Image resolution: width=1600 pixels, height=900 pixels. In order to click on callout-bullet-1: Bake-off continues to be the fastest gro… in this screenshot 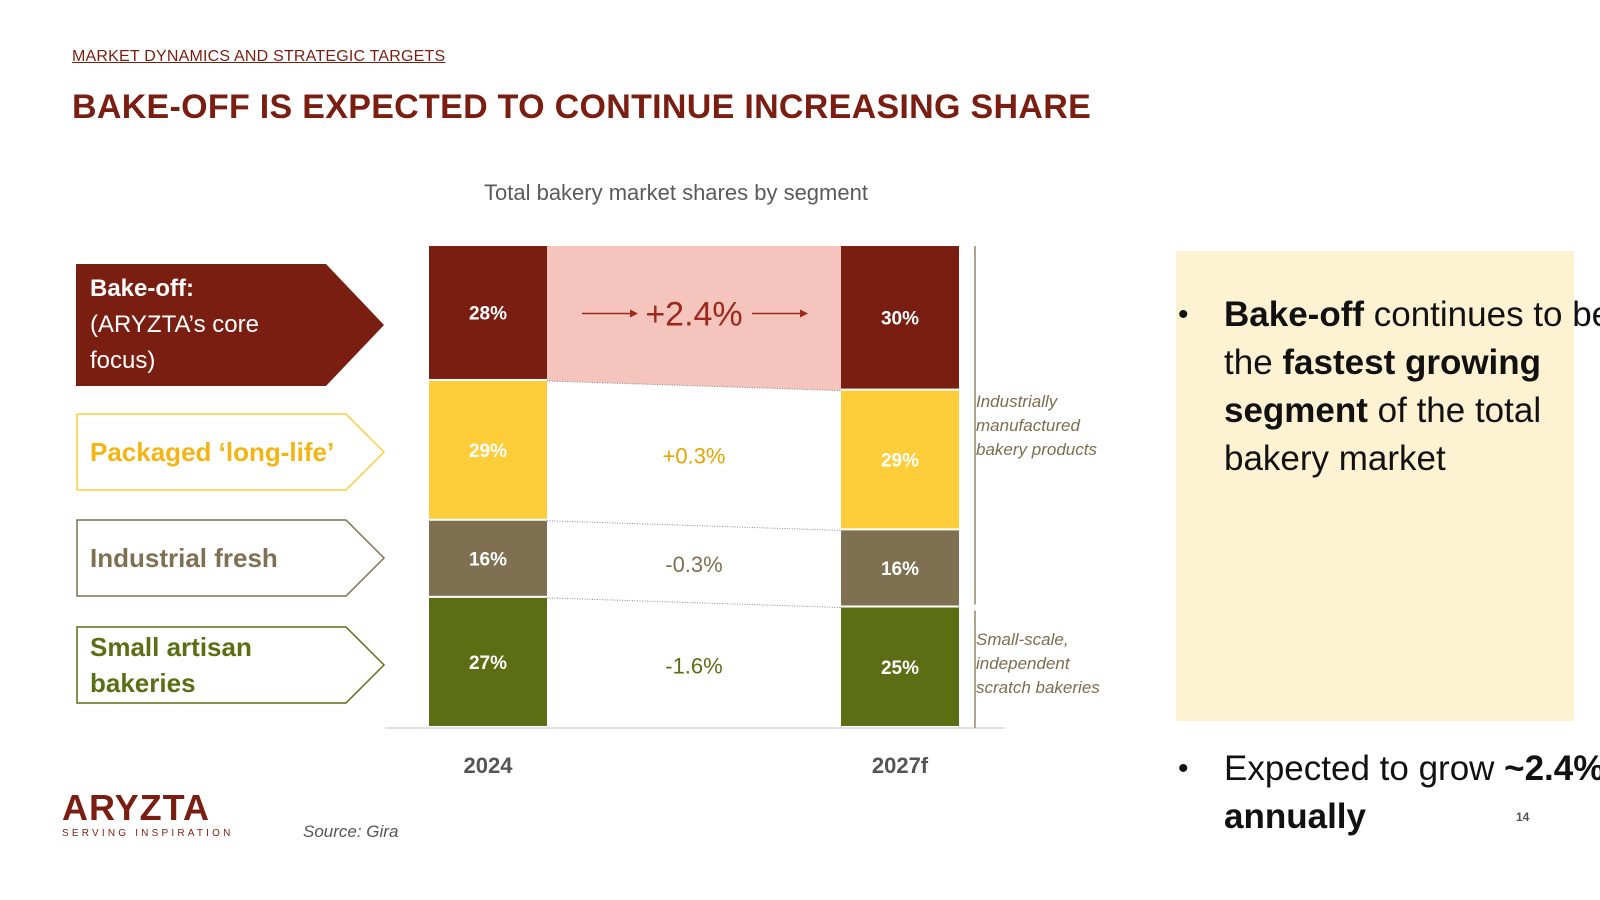, I will do `click(1389, 387)`.